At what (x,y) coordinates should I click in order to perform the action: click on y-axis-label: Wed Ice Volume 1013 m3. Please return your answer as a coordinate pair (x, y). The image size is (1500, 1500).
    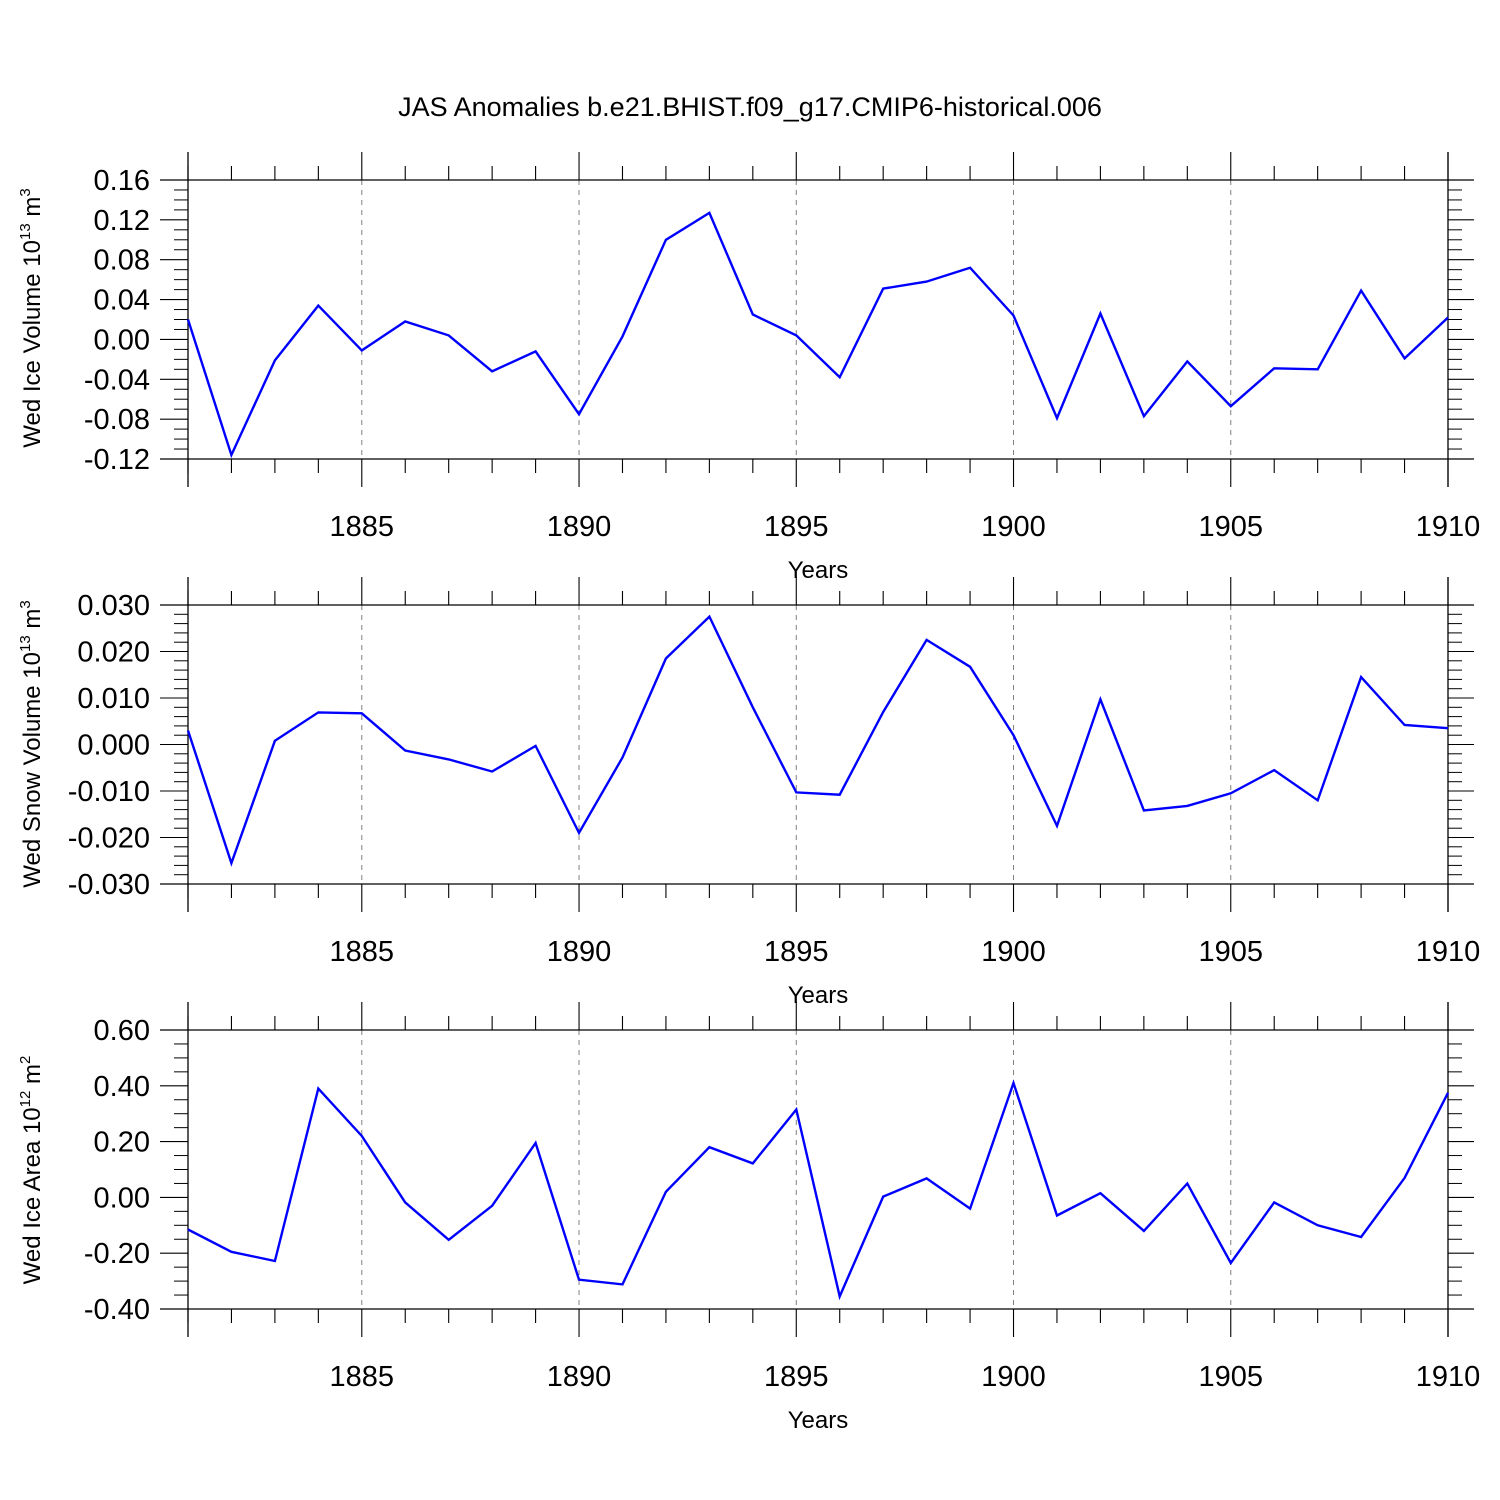
    Looking at the image, I should click on (31, 317).